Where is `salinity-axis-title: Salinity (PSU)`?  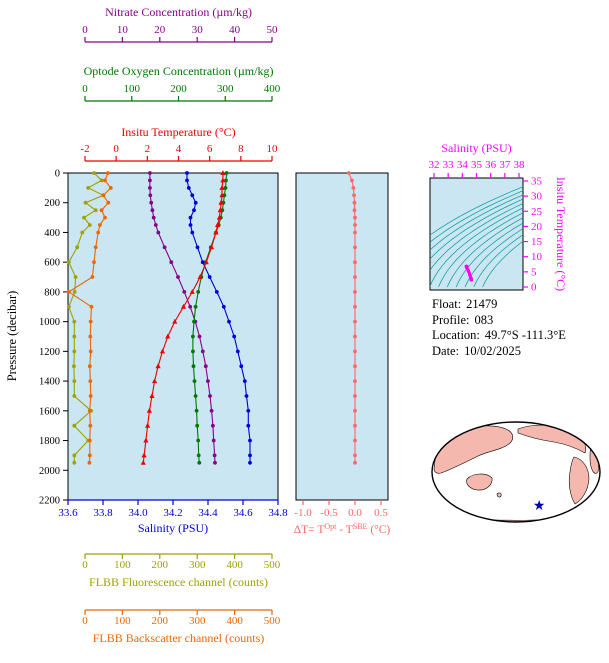 salinity-axis-title: Salinity (PSU) is located at coordinates (173, 528).